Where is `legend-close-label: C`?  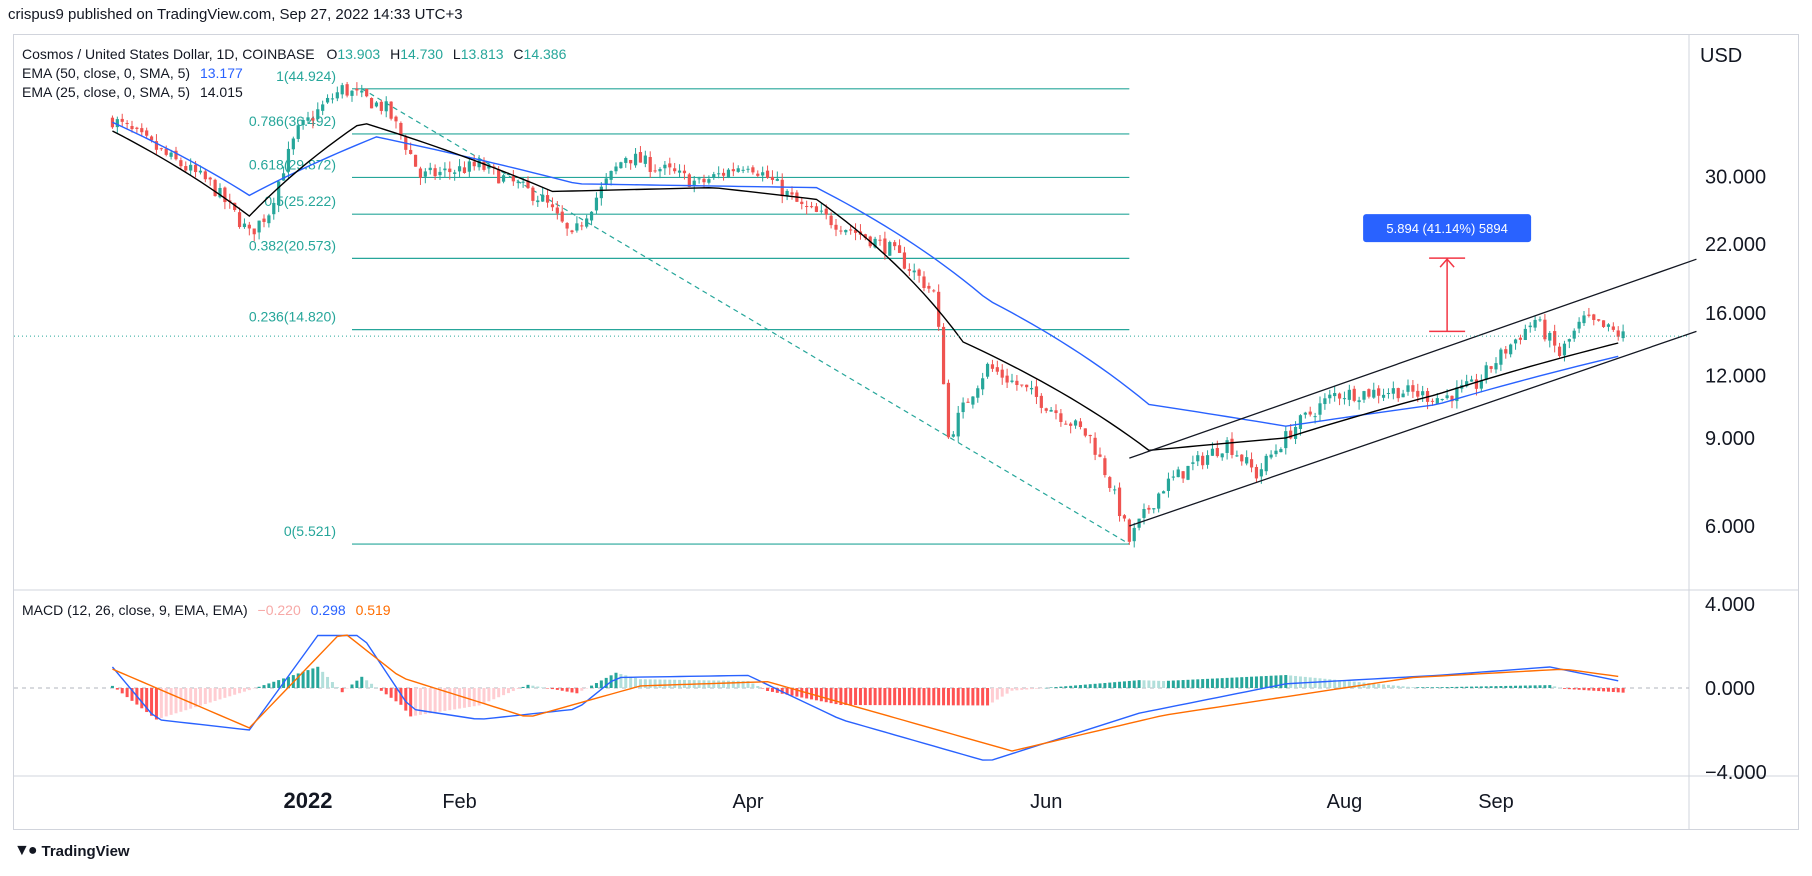
legend-close-label: C is located at coordinates (518, 54).